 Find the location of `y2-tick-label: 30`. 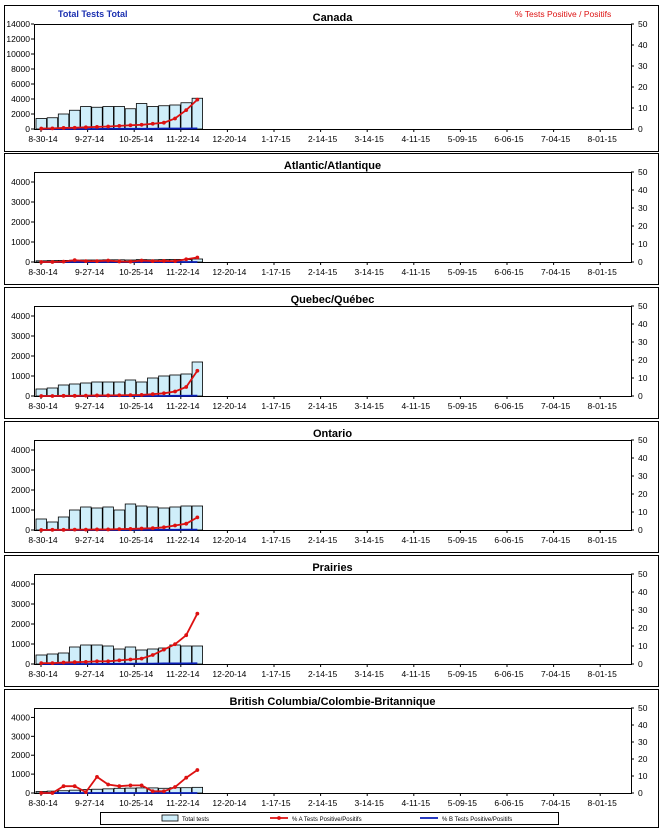

y2-tick-label: 30 is located at coordinates (643, 66).